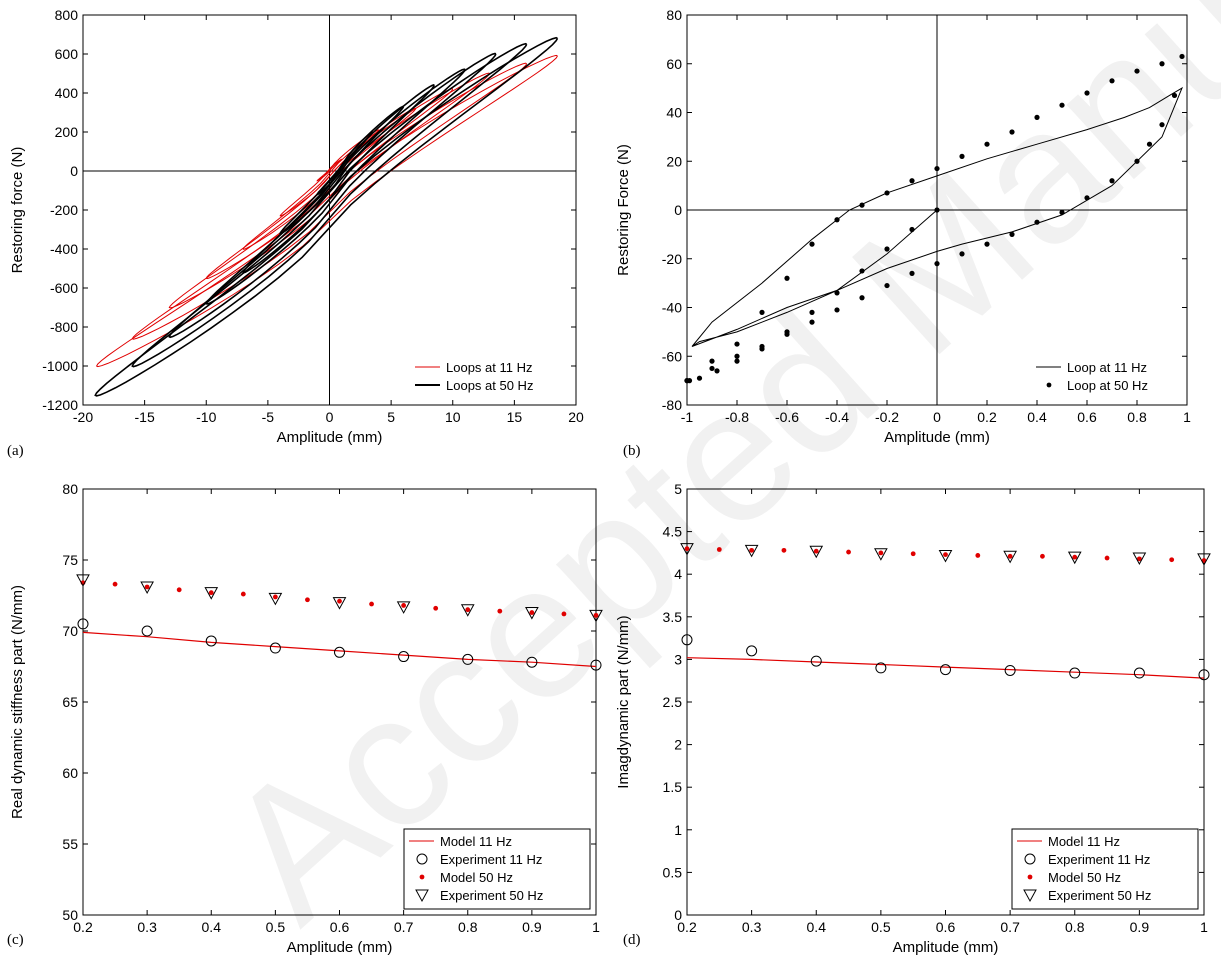  Describe the element at coordinates (206, 417) in the screenshot. I see `x-tick-label: -10` at that location.